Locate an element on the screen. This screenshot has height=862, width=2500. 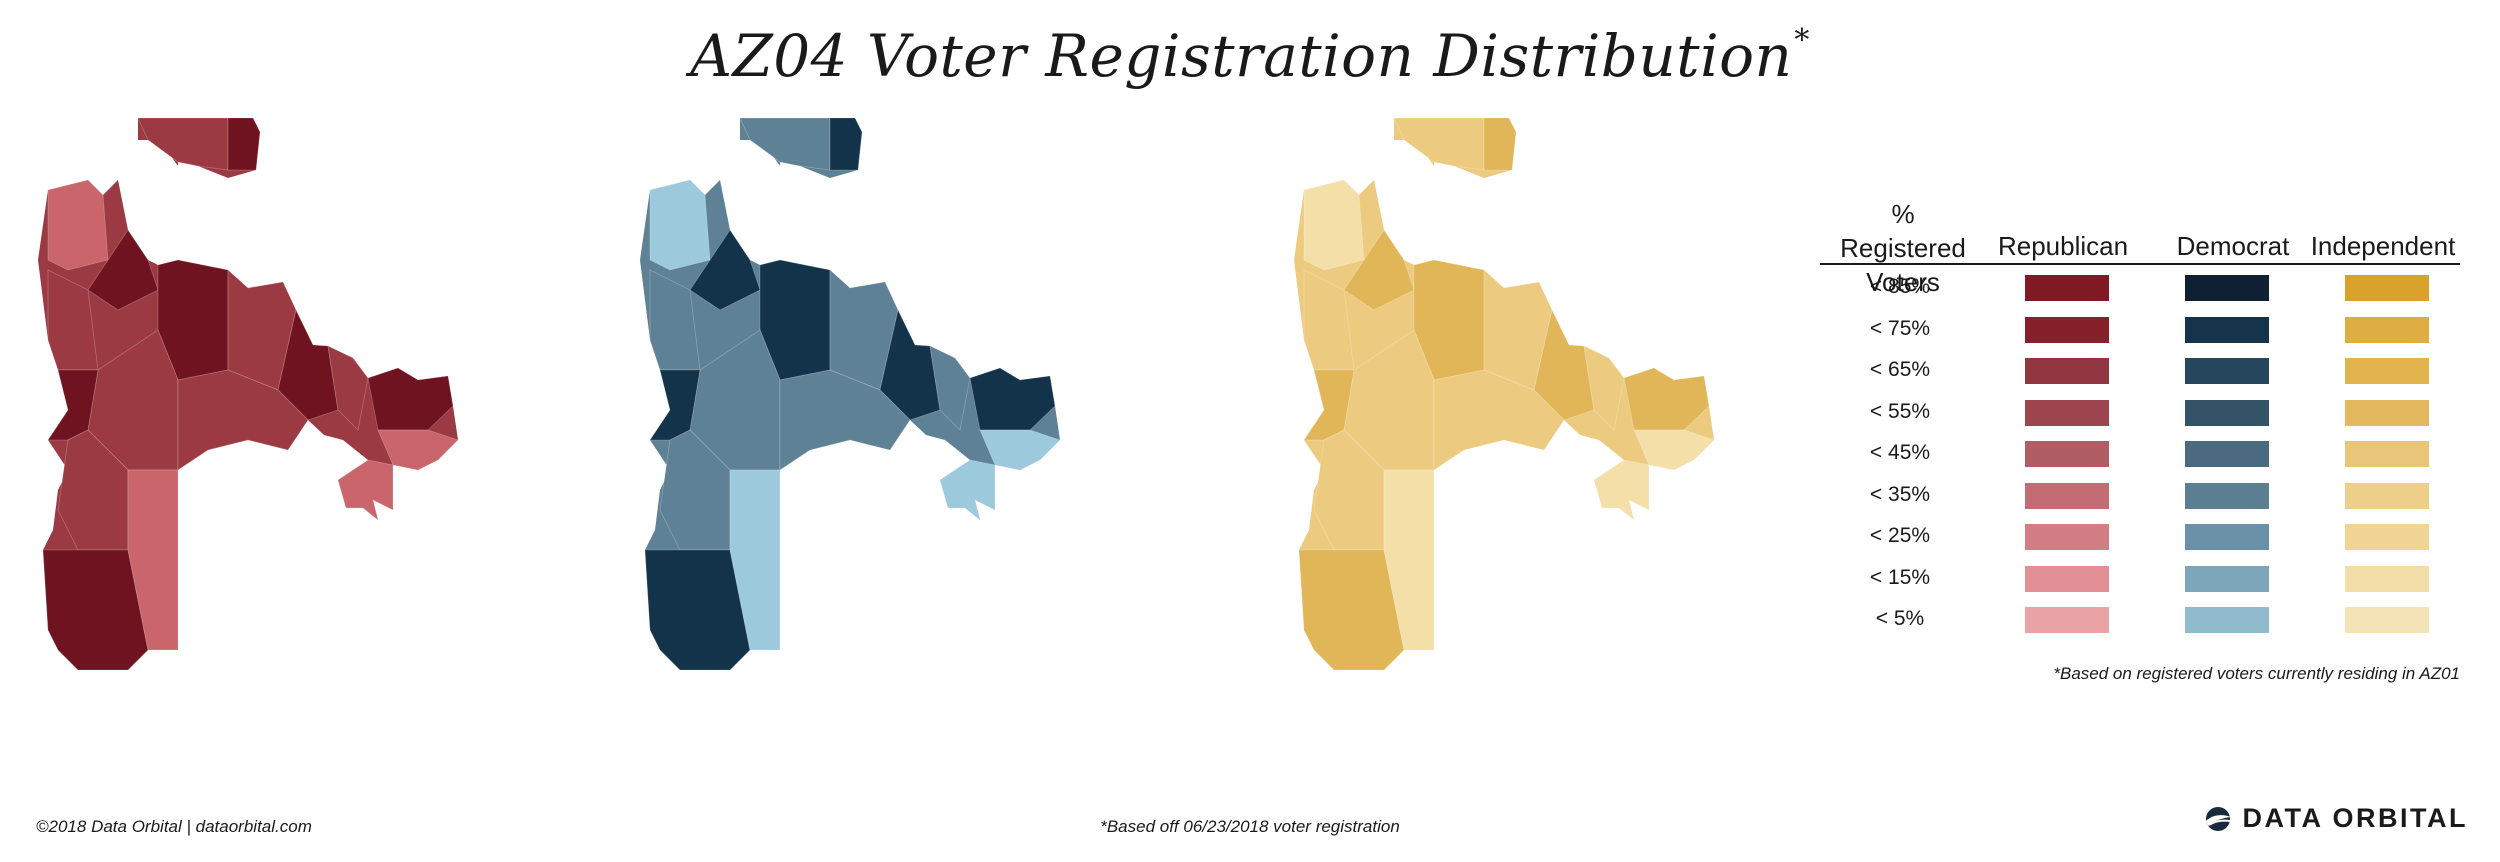
legend-row: < 75% is located at coordinates (2140, 328).